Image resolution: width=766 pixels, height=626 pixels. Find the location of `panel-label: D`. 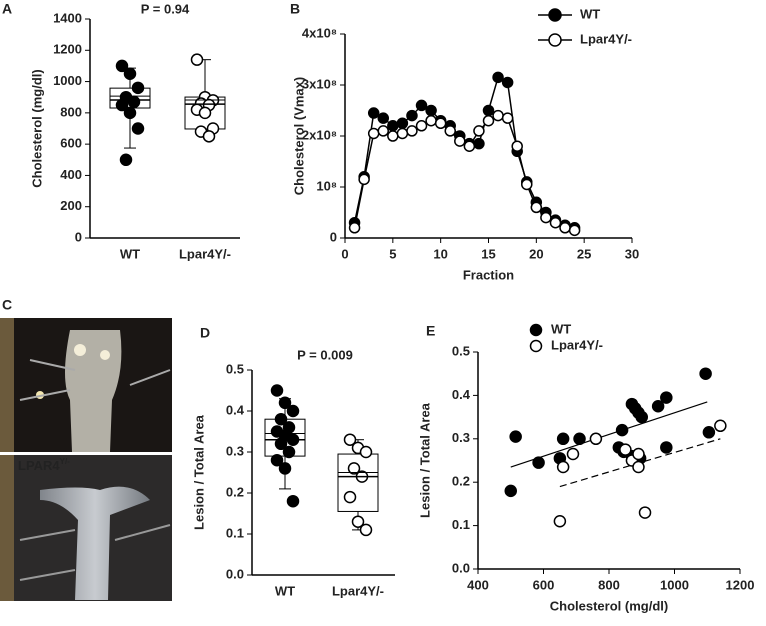

panel-label: D is located at coordinates (205, 333).